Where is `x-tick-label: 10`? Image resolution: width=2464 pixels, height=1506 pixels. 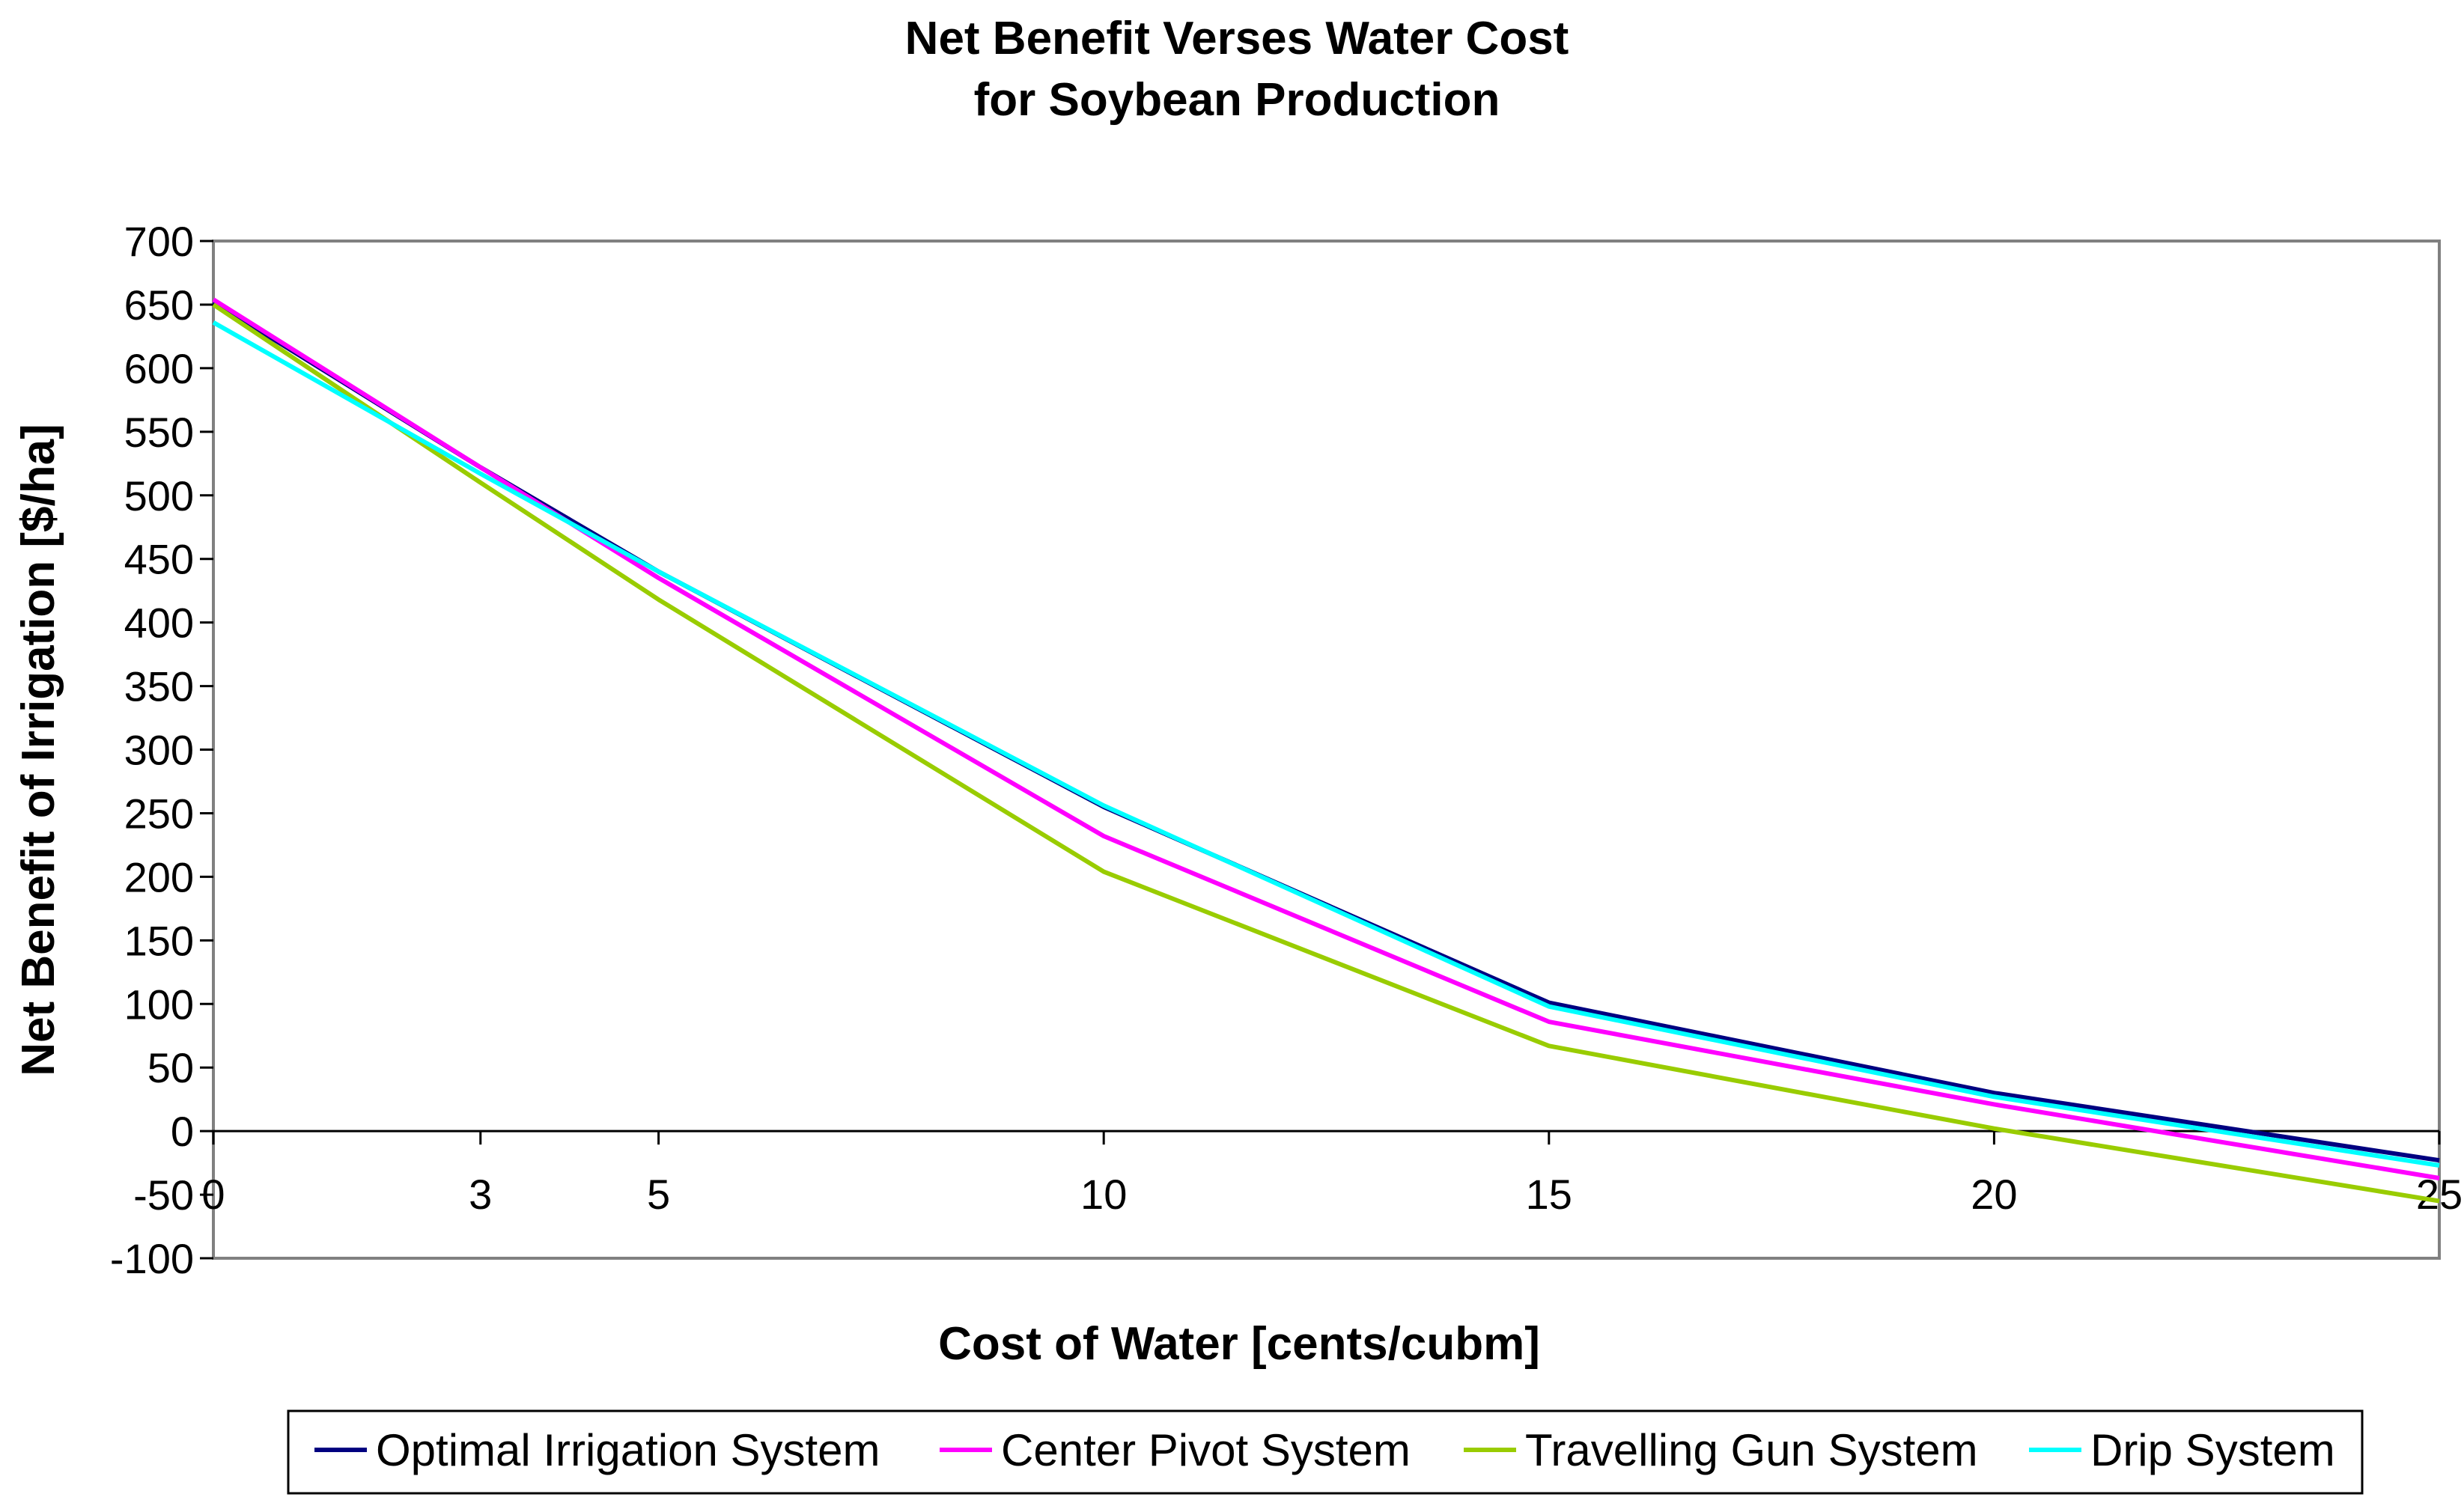 x-tick-label: 10 is located at coordinates (1103, 1194).